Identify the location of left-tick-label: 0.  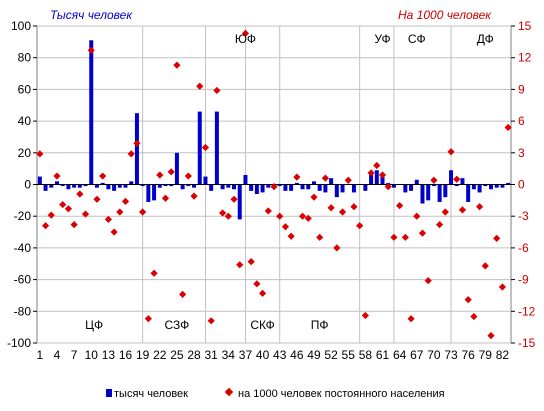
(27, 185).